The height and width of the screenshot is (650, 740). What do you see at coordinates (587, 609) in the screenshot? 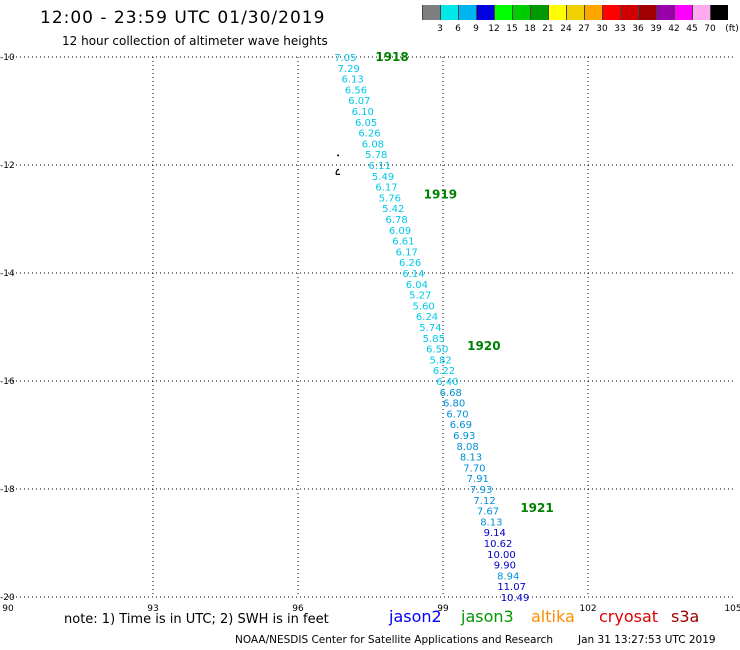
I see `x-tick-label: 102` at bounding box center [587, 609].